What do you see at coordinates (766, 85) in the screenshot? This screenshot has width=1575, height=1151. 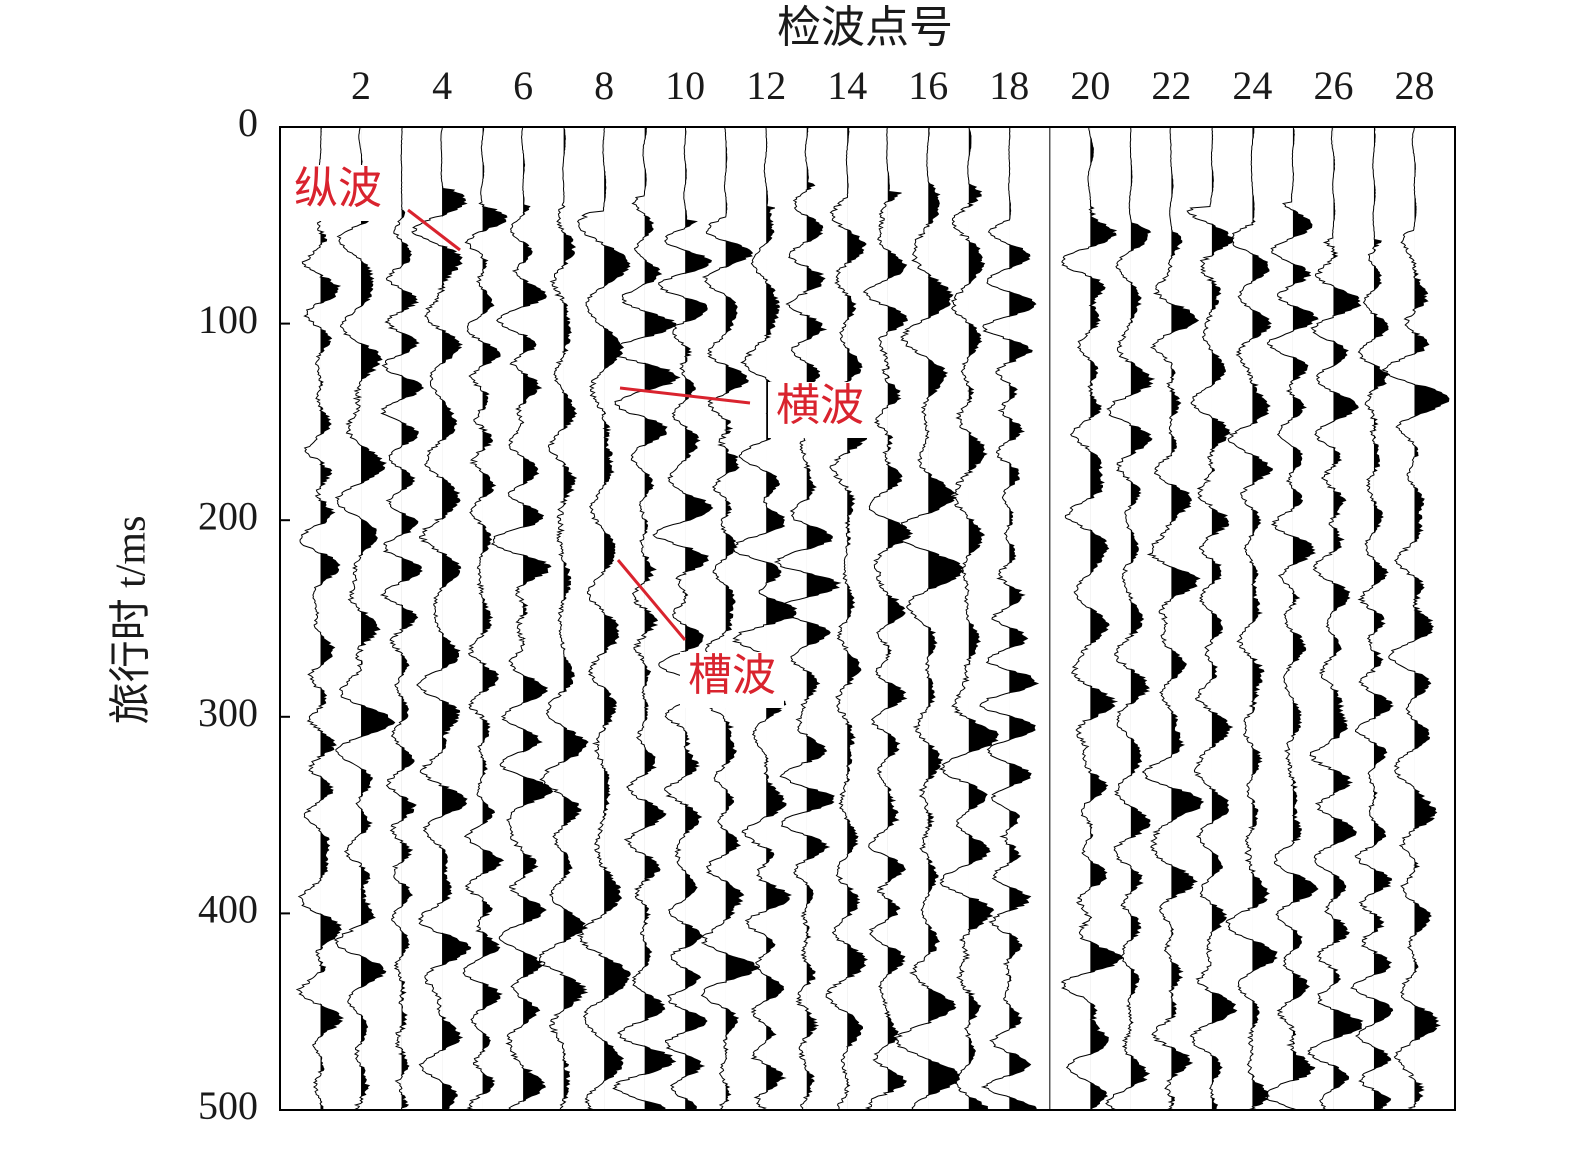 I see `x-tick-label: 12` at bounding box center [766, 85].